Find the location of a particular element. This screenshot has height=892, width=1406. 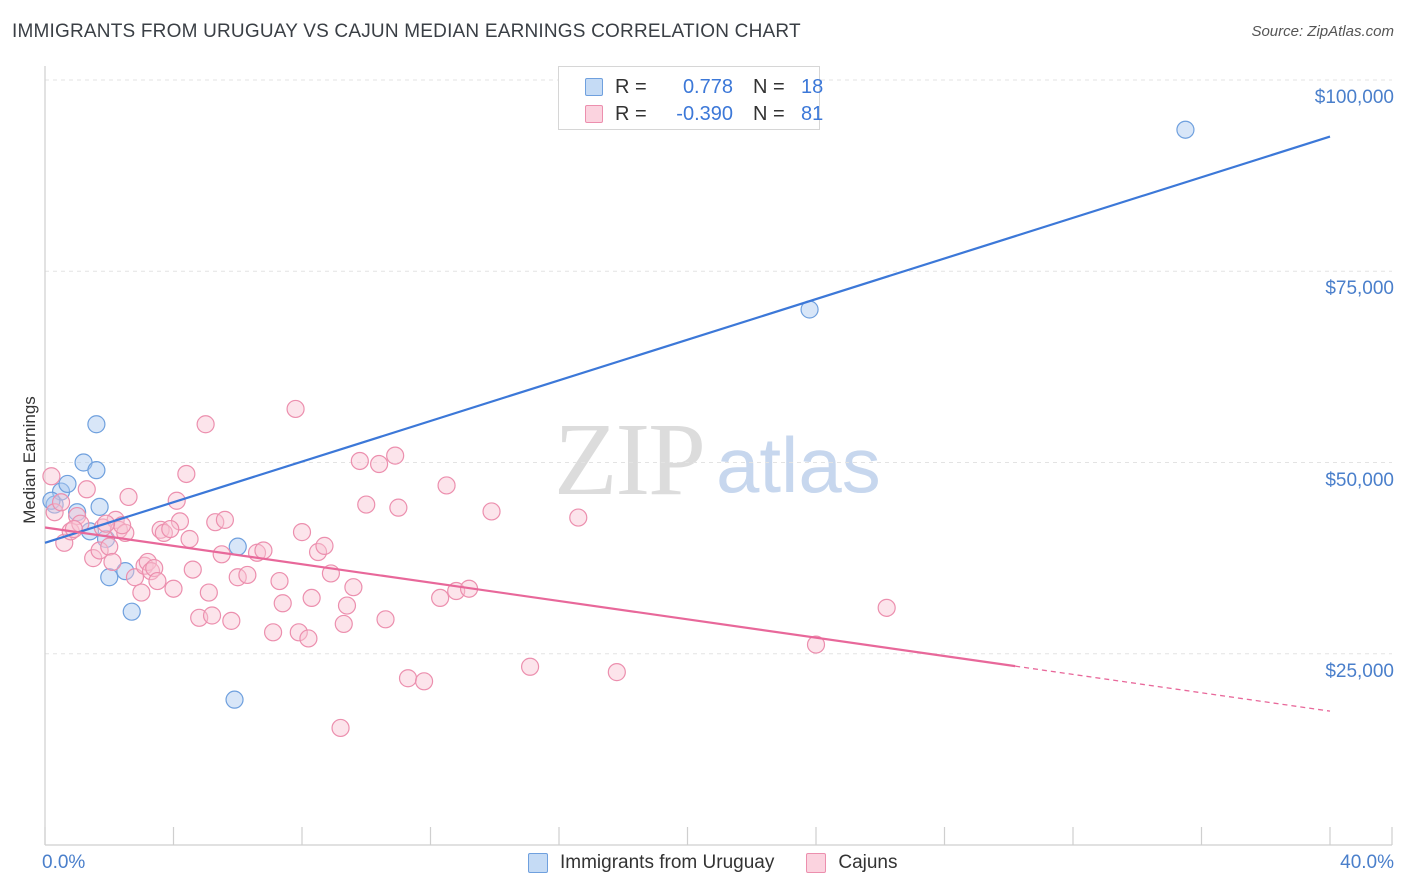

correlation-legend: R = 0.778 N = 18 R = -0.390 N = 81 is located at coordinates (690, 98).